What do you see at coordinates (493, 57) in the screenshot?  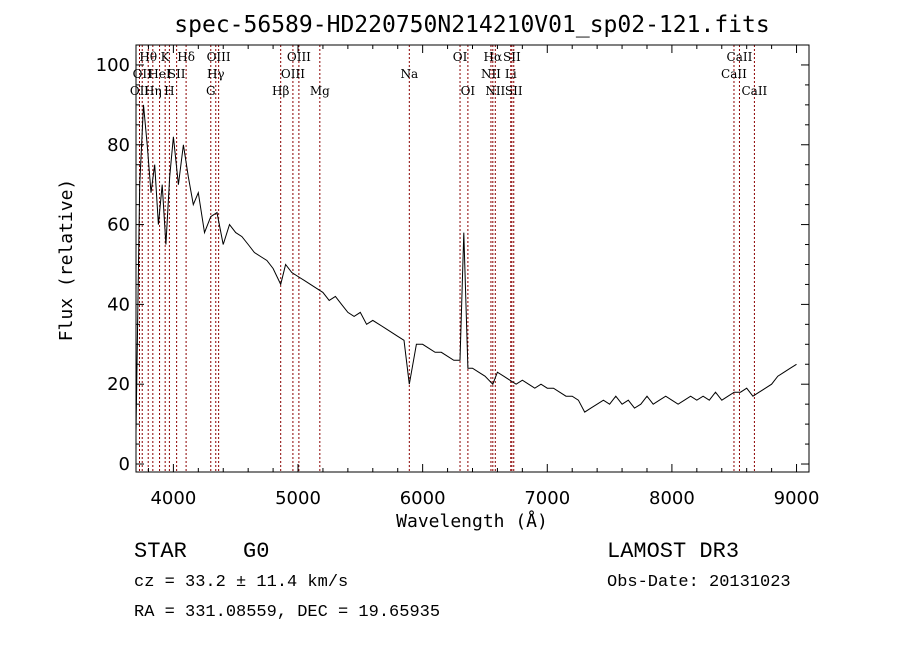 I see `spectral-line-label: Hα` at bounding box center [493, 57].